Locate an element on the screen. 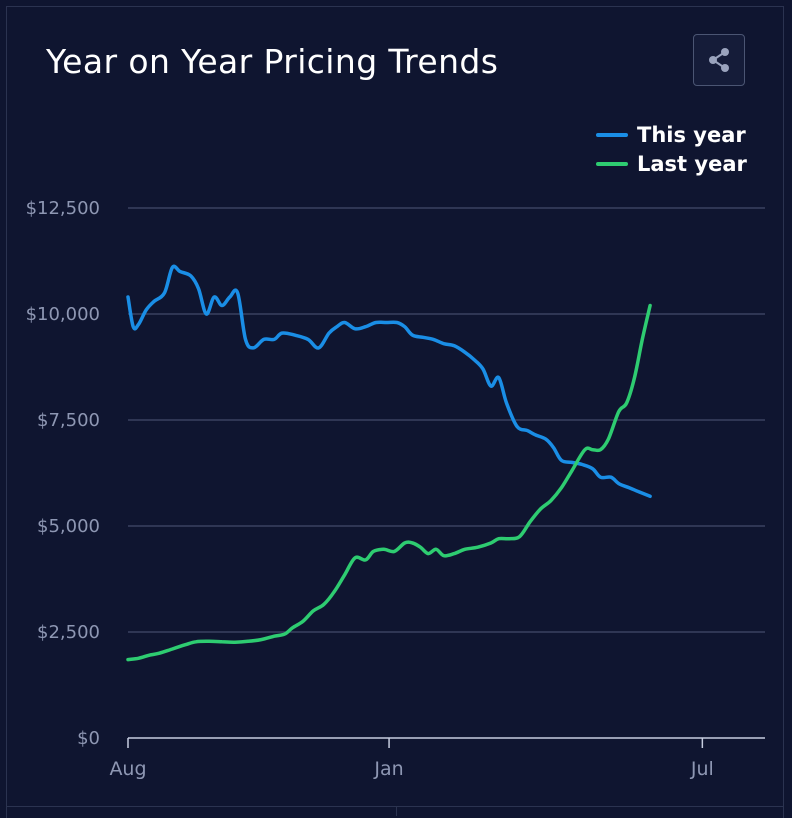 The width and height of the screenshot is (792, 818). legend-item-this-year: This year is located at coordinates (671, 134).